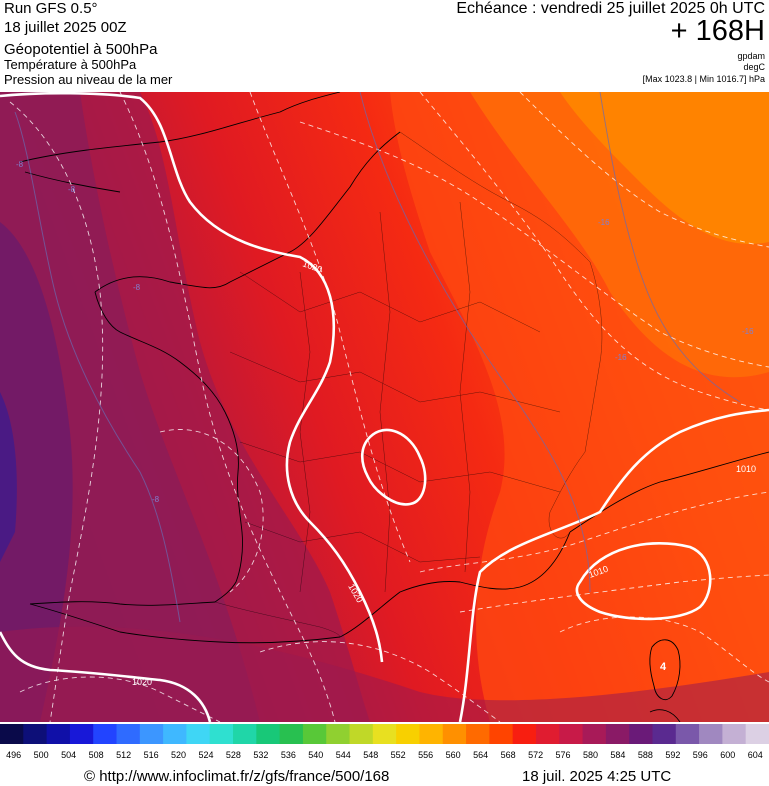  What do you see at coordinates (247, 212) in the screenshot?
I see `coast-brittany` at bounding box center [247, 212].